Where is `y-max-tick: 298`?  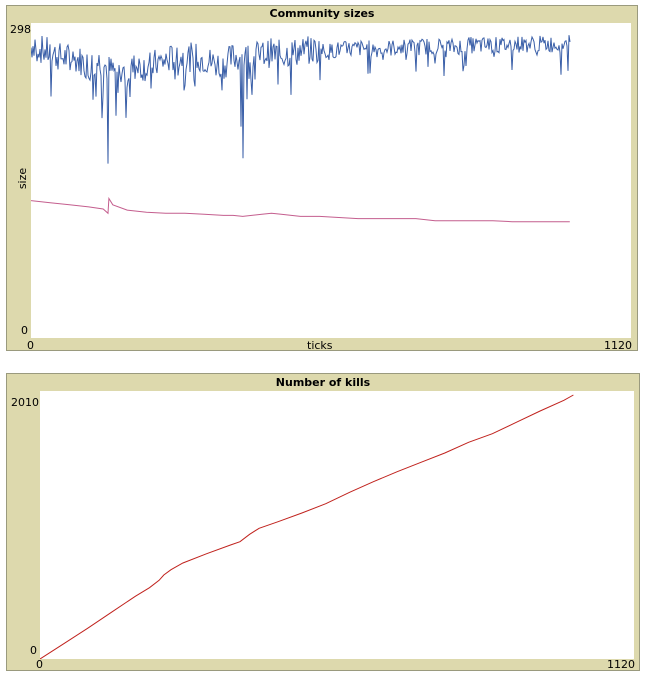
y-max-tick: 298 is located at coordinates (20, 29).